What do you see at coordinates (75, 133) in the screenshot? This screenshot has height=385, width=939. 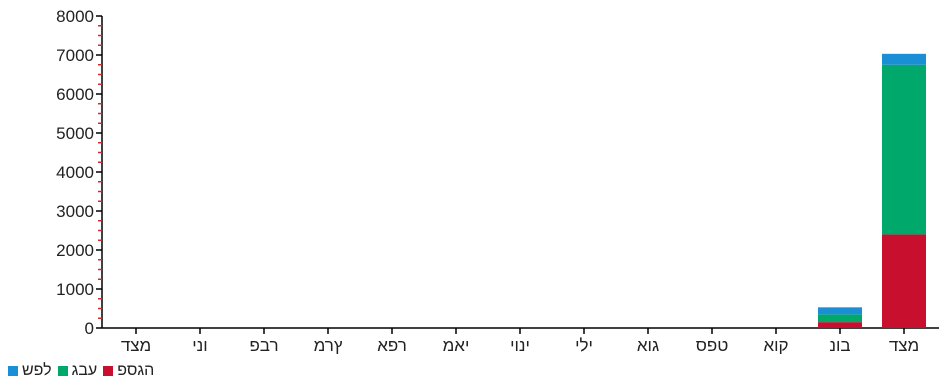 I see `y-tick-label: 5000` at bounding box center [75, 133].